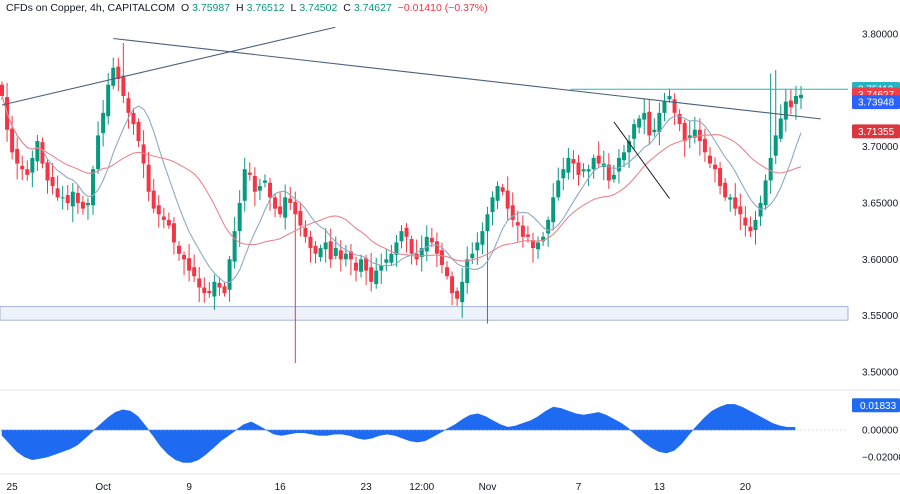  I want to click on y-tick-label: 3.65000, so click(880, 204).